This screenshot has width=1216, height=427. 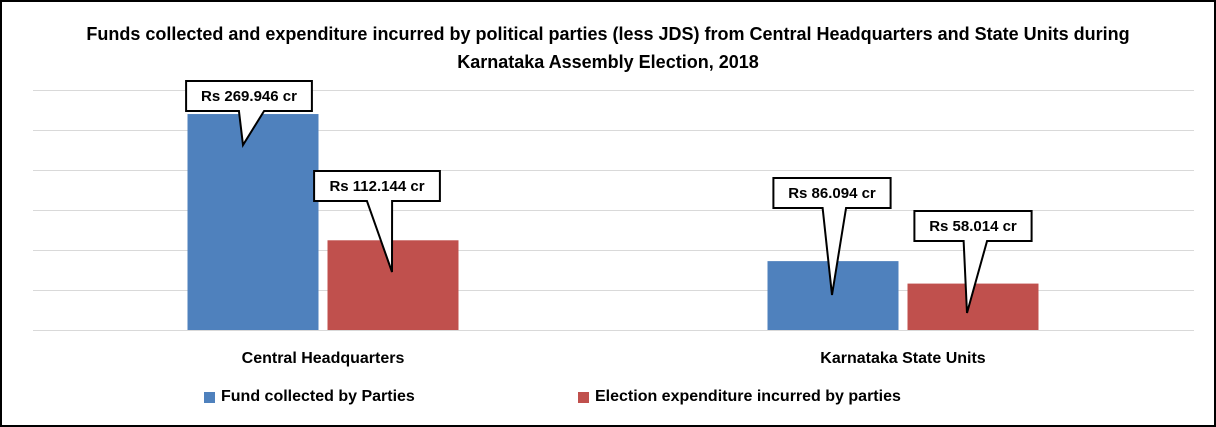 I want to click on x-tick-label: Karnataka State Units, so click(x=902, y=358).